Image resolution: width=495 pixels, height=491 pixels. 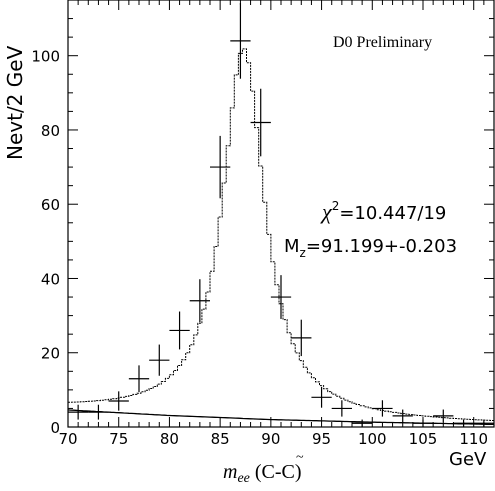 I want to click on x-tick-label: 70, so click(x=67, y=439).